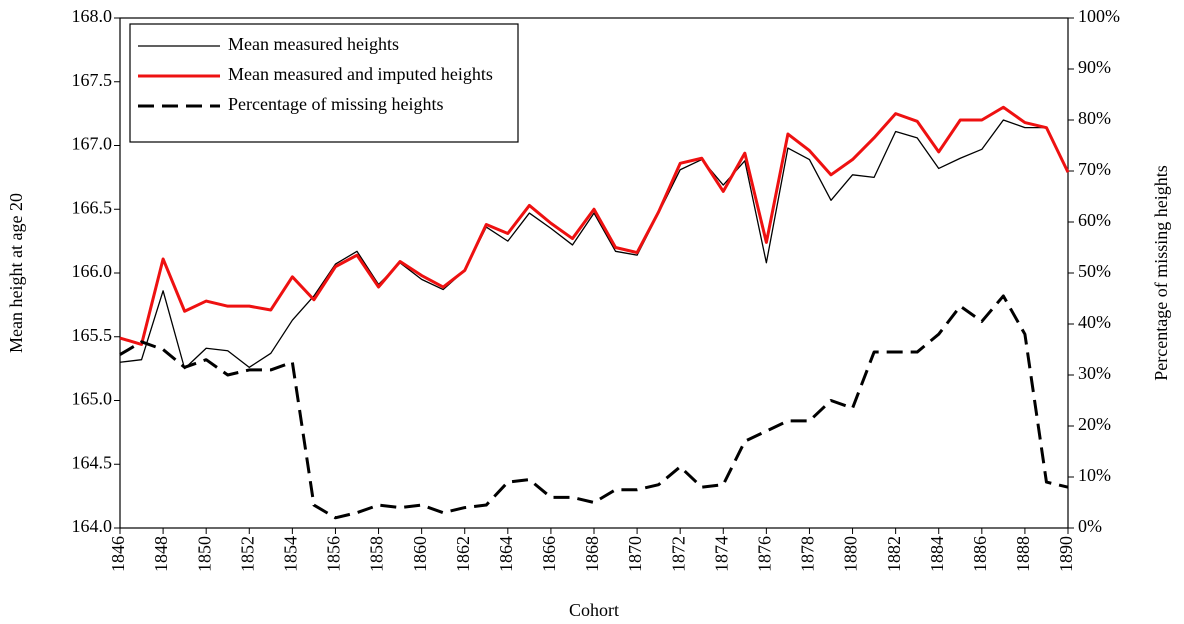 The image size is (1184, 624). What do you see at coordinates (463, 554) in the screenshot?
I see `x-tick-label: 1862` at bounding box center [463, 554].